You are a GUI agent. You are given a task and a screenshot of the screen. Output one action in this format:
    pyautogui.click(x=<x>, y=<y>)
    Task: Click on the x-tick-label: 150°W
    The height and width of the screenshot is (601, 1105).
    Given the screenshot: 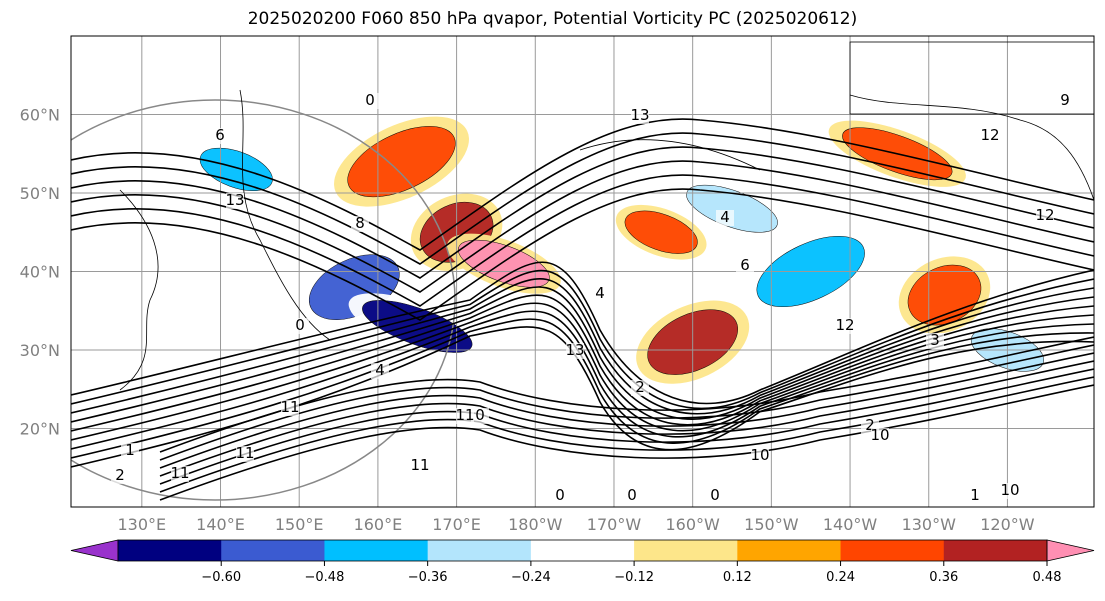 What is the action you would take?
    pyautogui.click(x=771, y=524)
    